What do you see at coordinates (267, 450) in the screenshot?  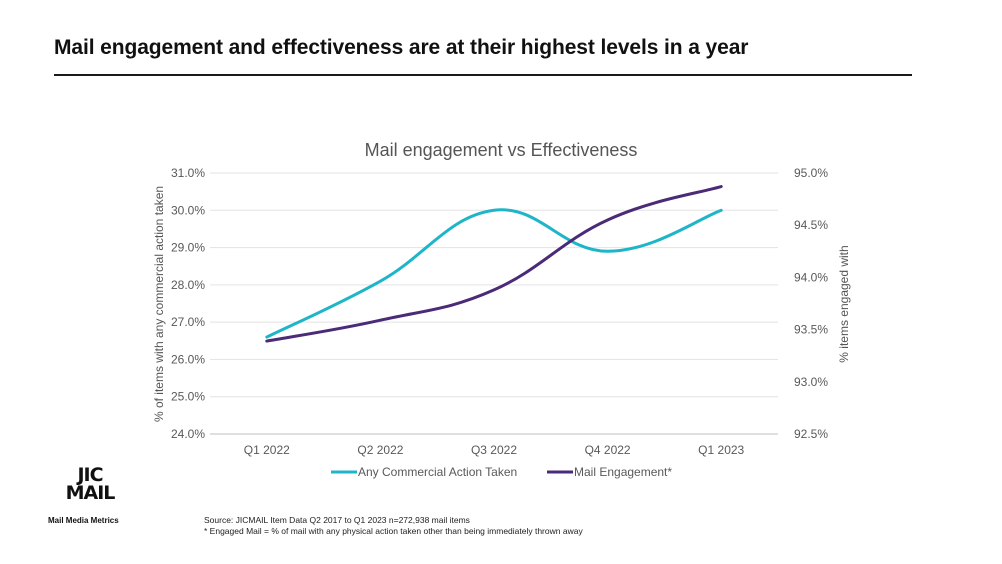 I see `x-tick-label: Q1 2022` at bounding box center [267, 450].